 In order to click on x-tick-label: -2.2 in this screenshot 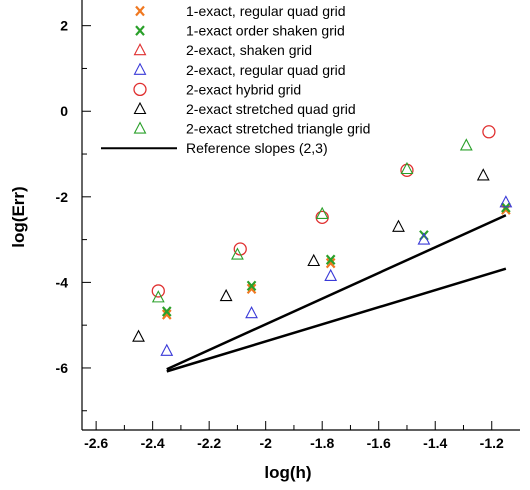, I will do `click(209, 443)`.